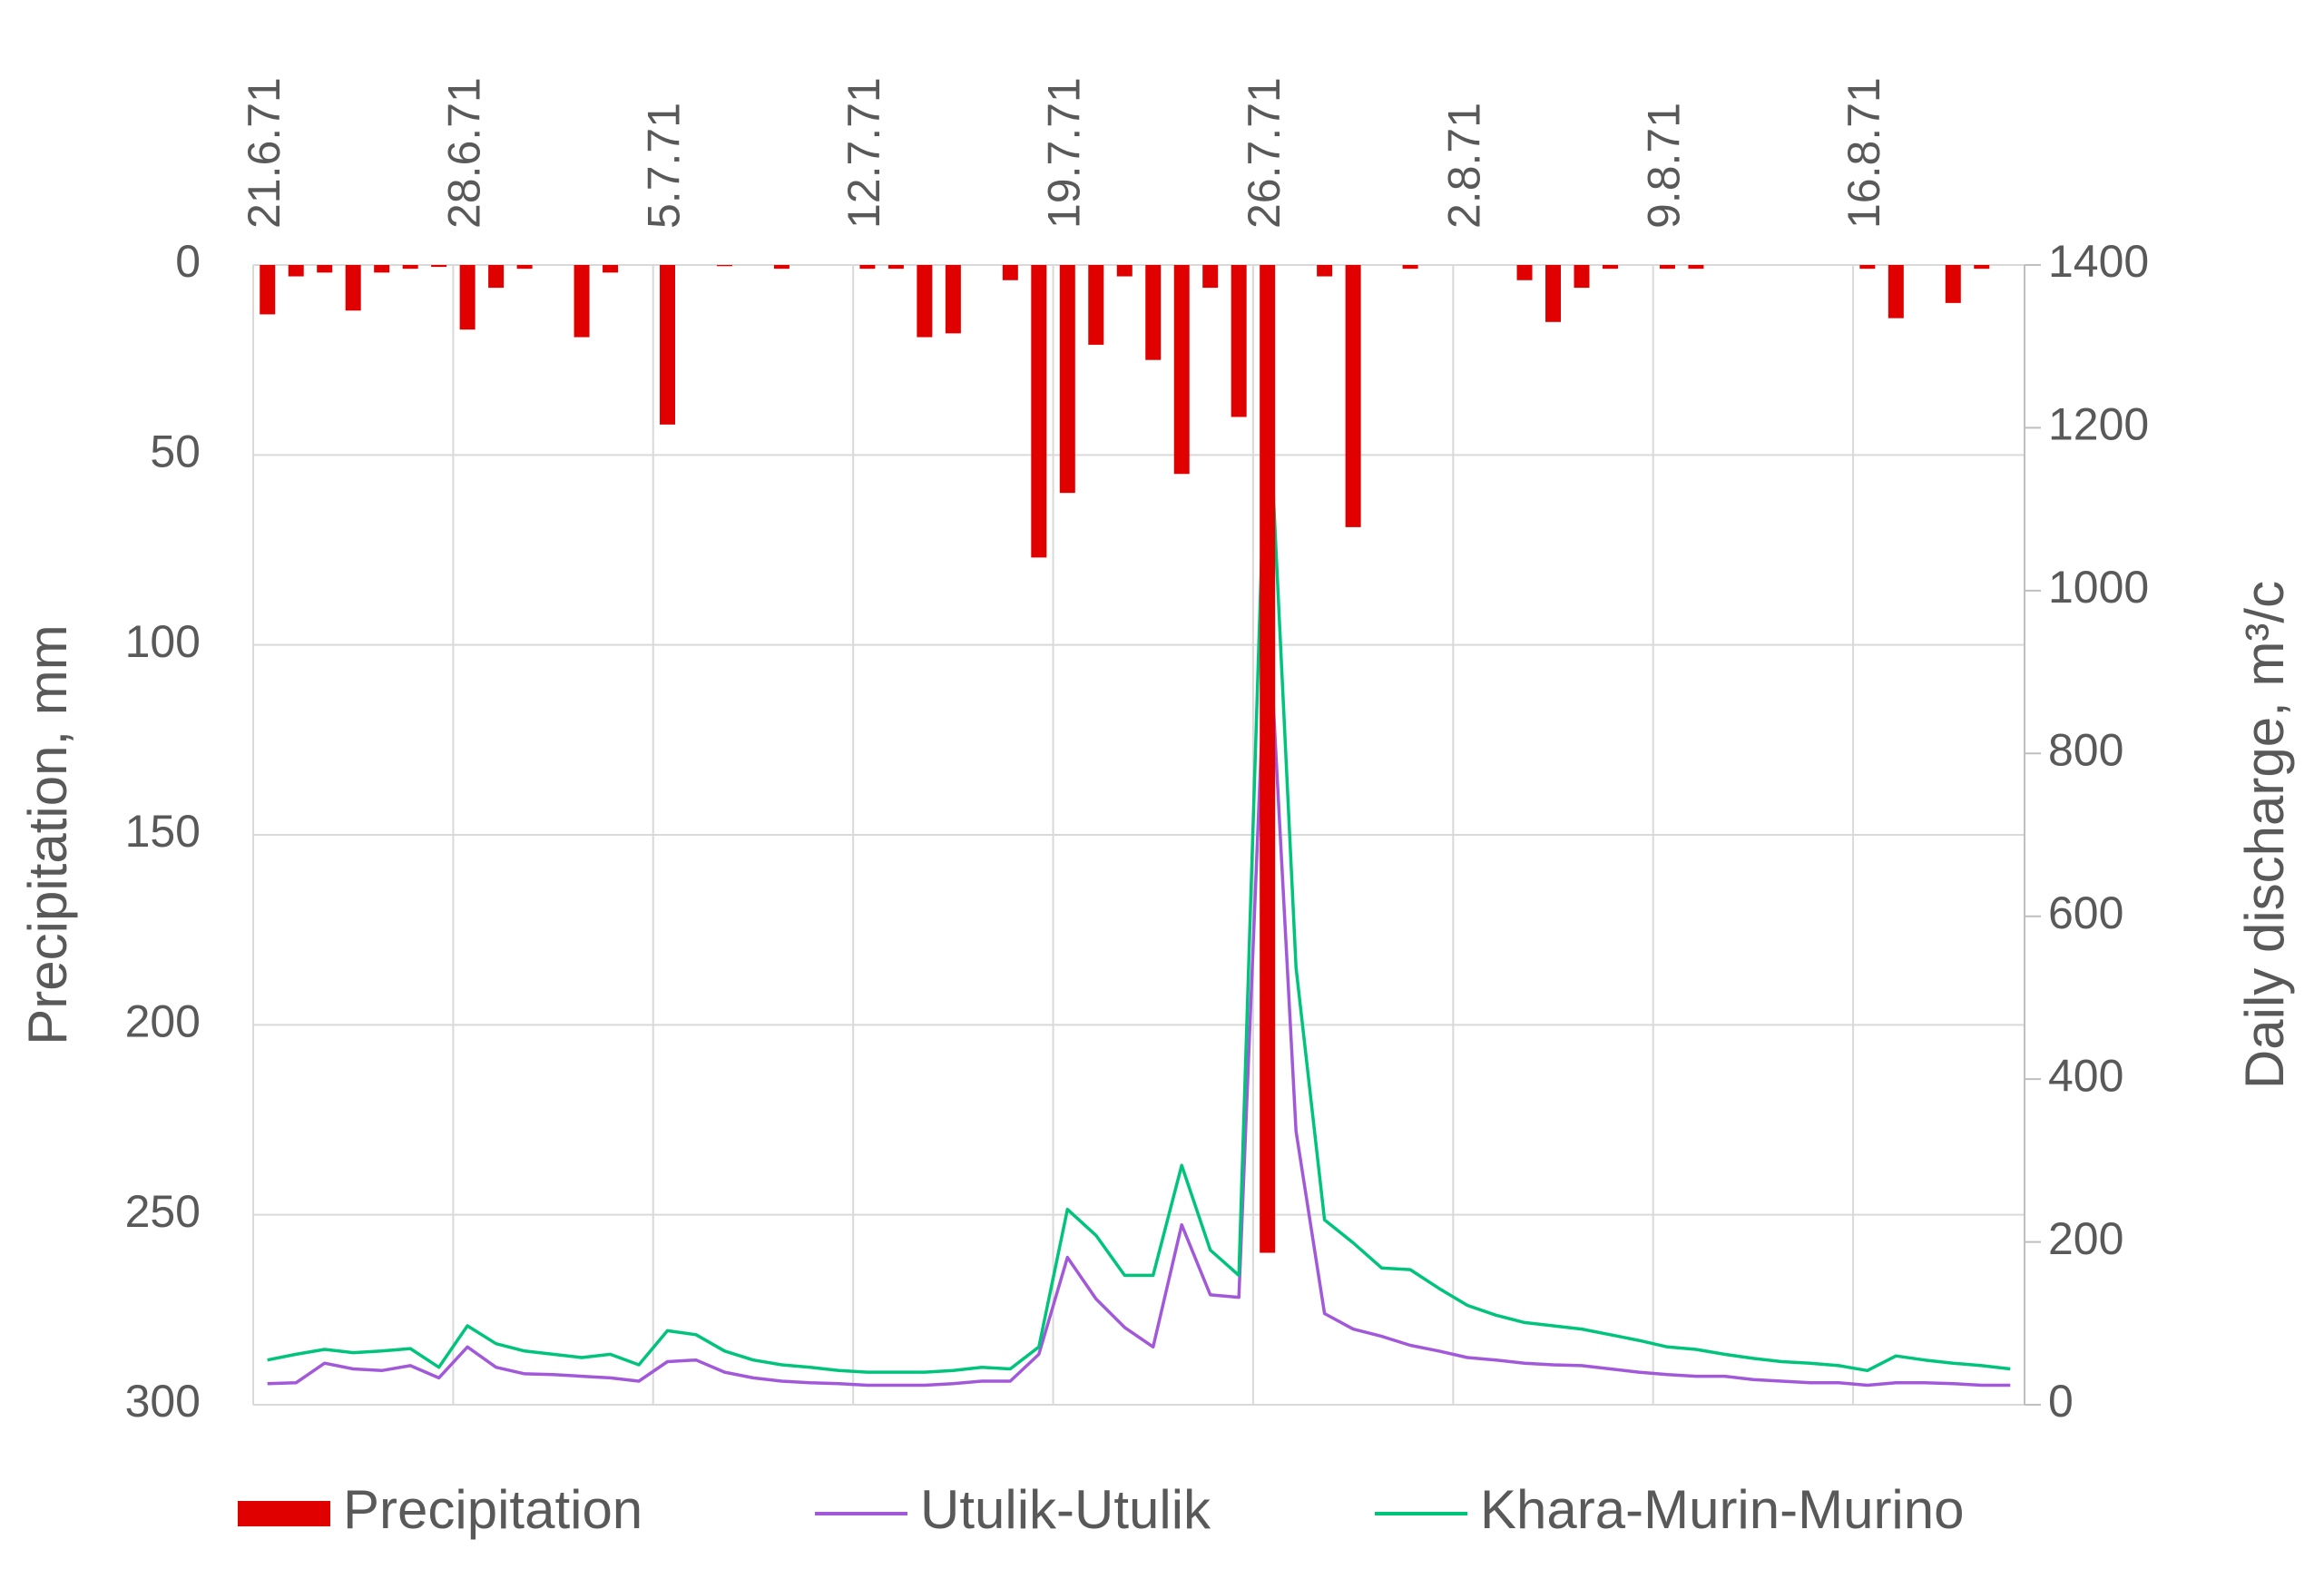  What do you see at coordinates (1264, 153) in the screenshot?
I see `x-tick-label: 26.7.71` at bounding box center [1264, 153].